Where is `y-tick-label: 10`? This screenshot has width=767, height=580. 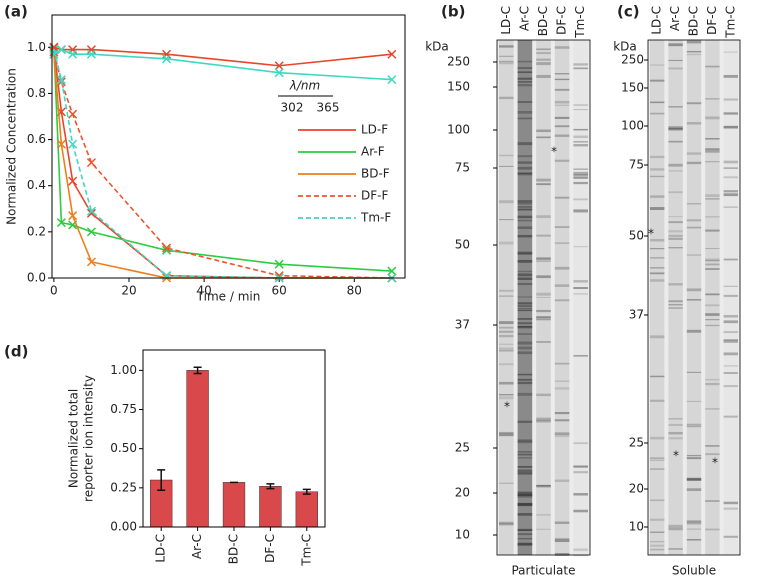
y-tick-label: 10 is located at coordinates (636, 527).